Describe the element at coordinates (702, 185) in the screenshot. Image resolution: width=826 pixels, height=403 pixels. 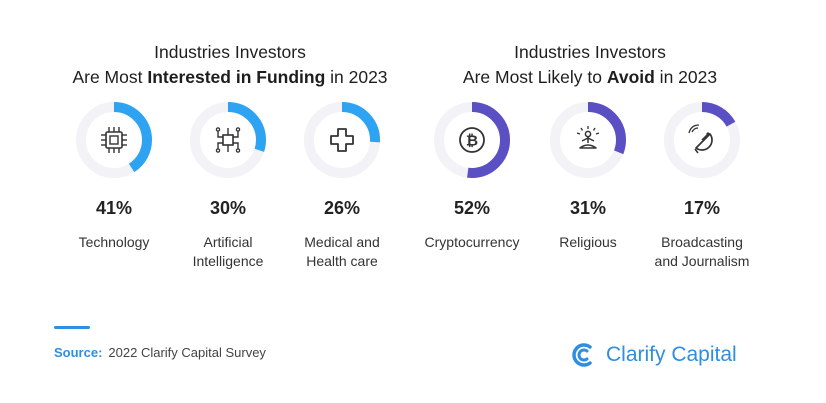
I see `metric-broadcasting-and-journalism: 17% Broadcasting and Journalism` at that location.